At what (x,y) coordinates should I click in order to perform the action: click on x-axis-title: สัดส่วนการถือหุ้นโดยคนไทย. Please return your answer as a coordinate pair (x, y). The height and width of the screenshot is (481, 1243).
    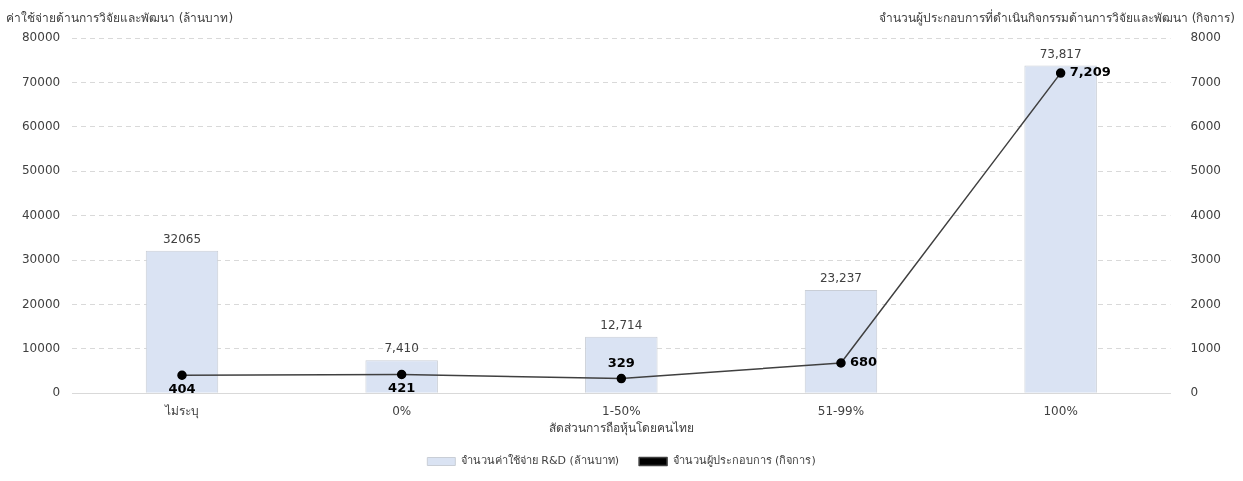
    Looking at the image, I should click on (621, 428).